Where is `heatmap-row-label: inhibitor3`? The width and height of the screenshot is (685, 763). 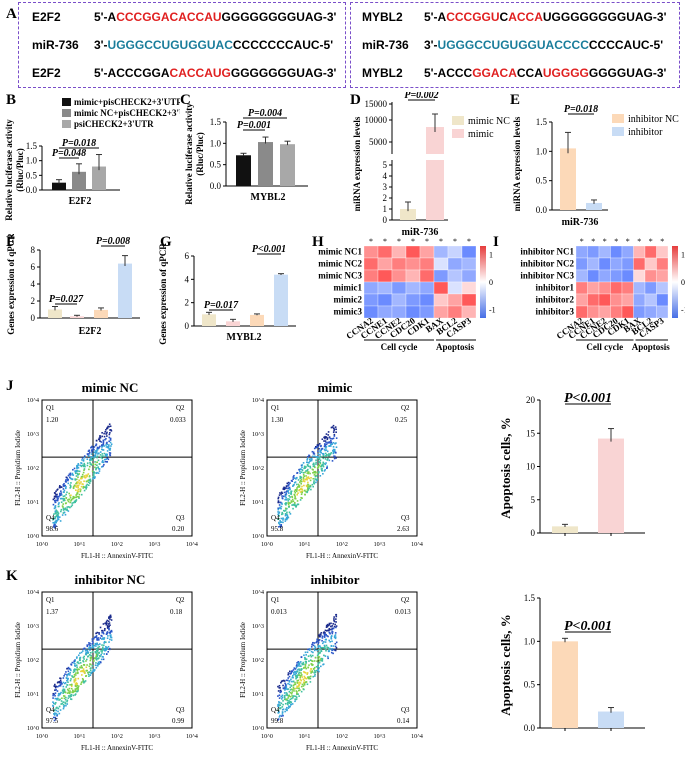
heatmap-row-label: inhibitor3 is located at coordinates (554, 312).